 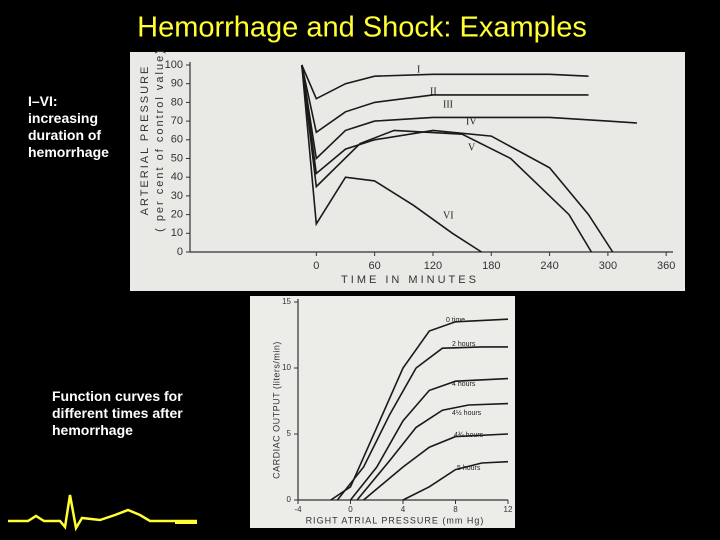 What do you see at coordinates (43, 101) in the screenshot?
I see `note-line: I–VI:` at bounding box center [43, 101].